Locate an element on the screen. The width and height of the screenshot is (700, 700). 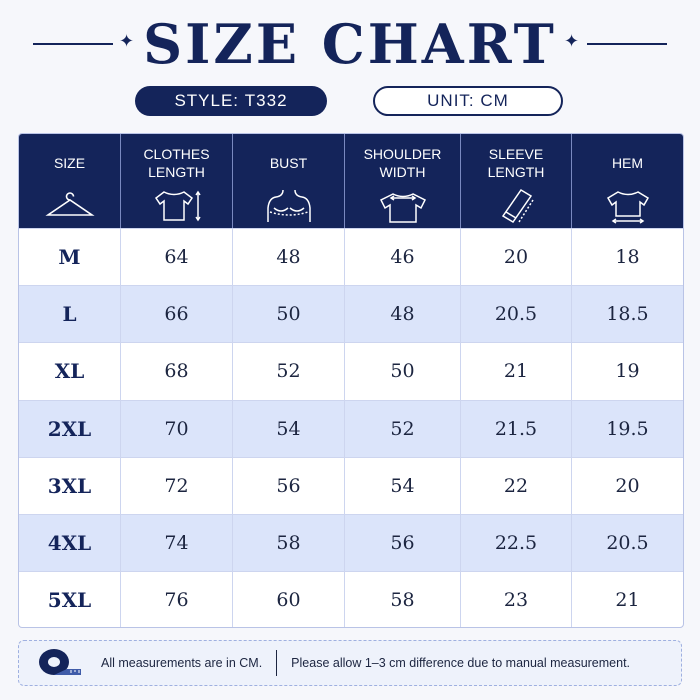
hanger-icon is located at coordinates (70, 206).